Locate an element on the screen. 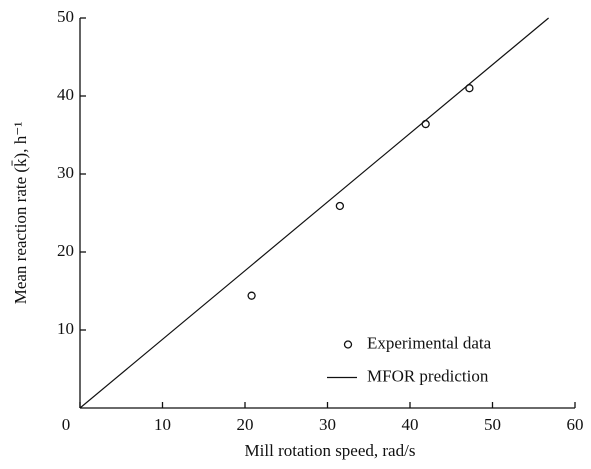 The width and height of the screenshot is (591, 469). x-tick-label: 20 is located at coordinates (245, 424).